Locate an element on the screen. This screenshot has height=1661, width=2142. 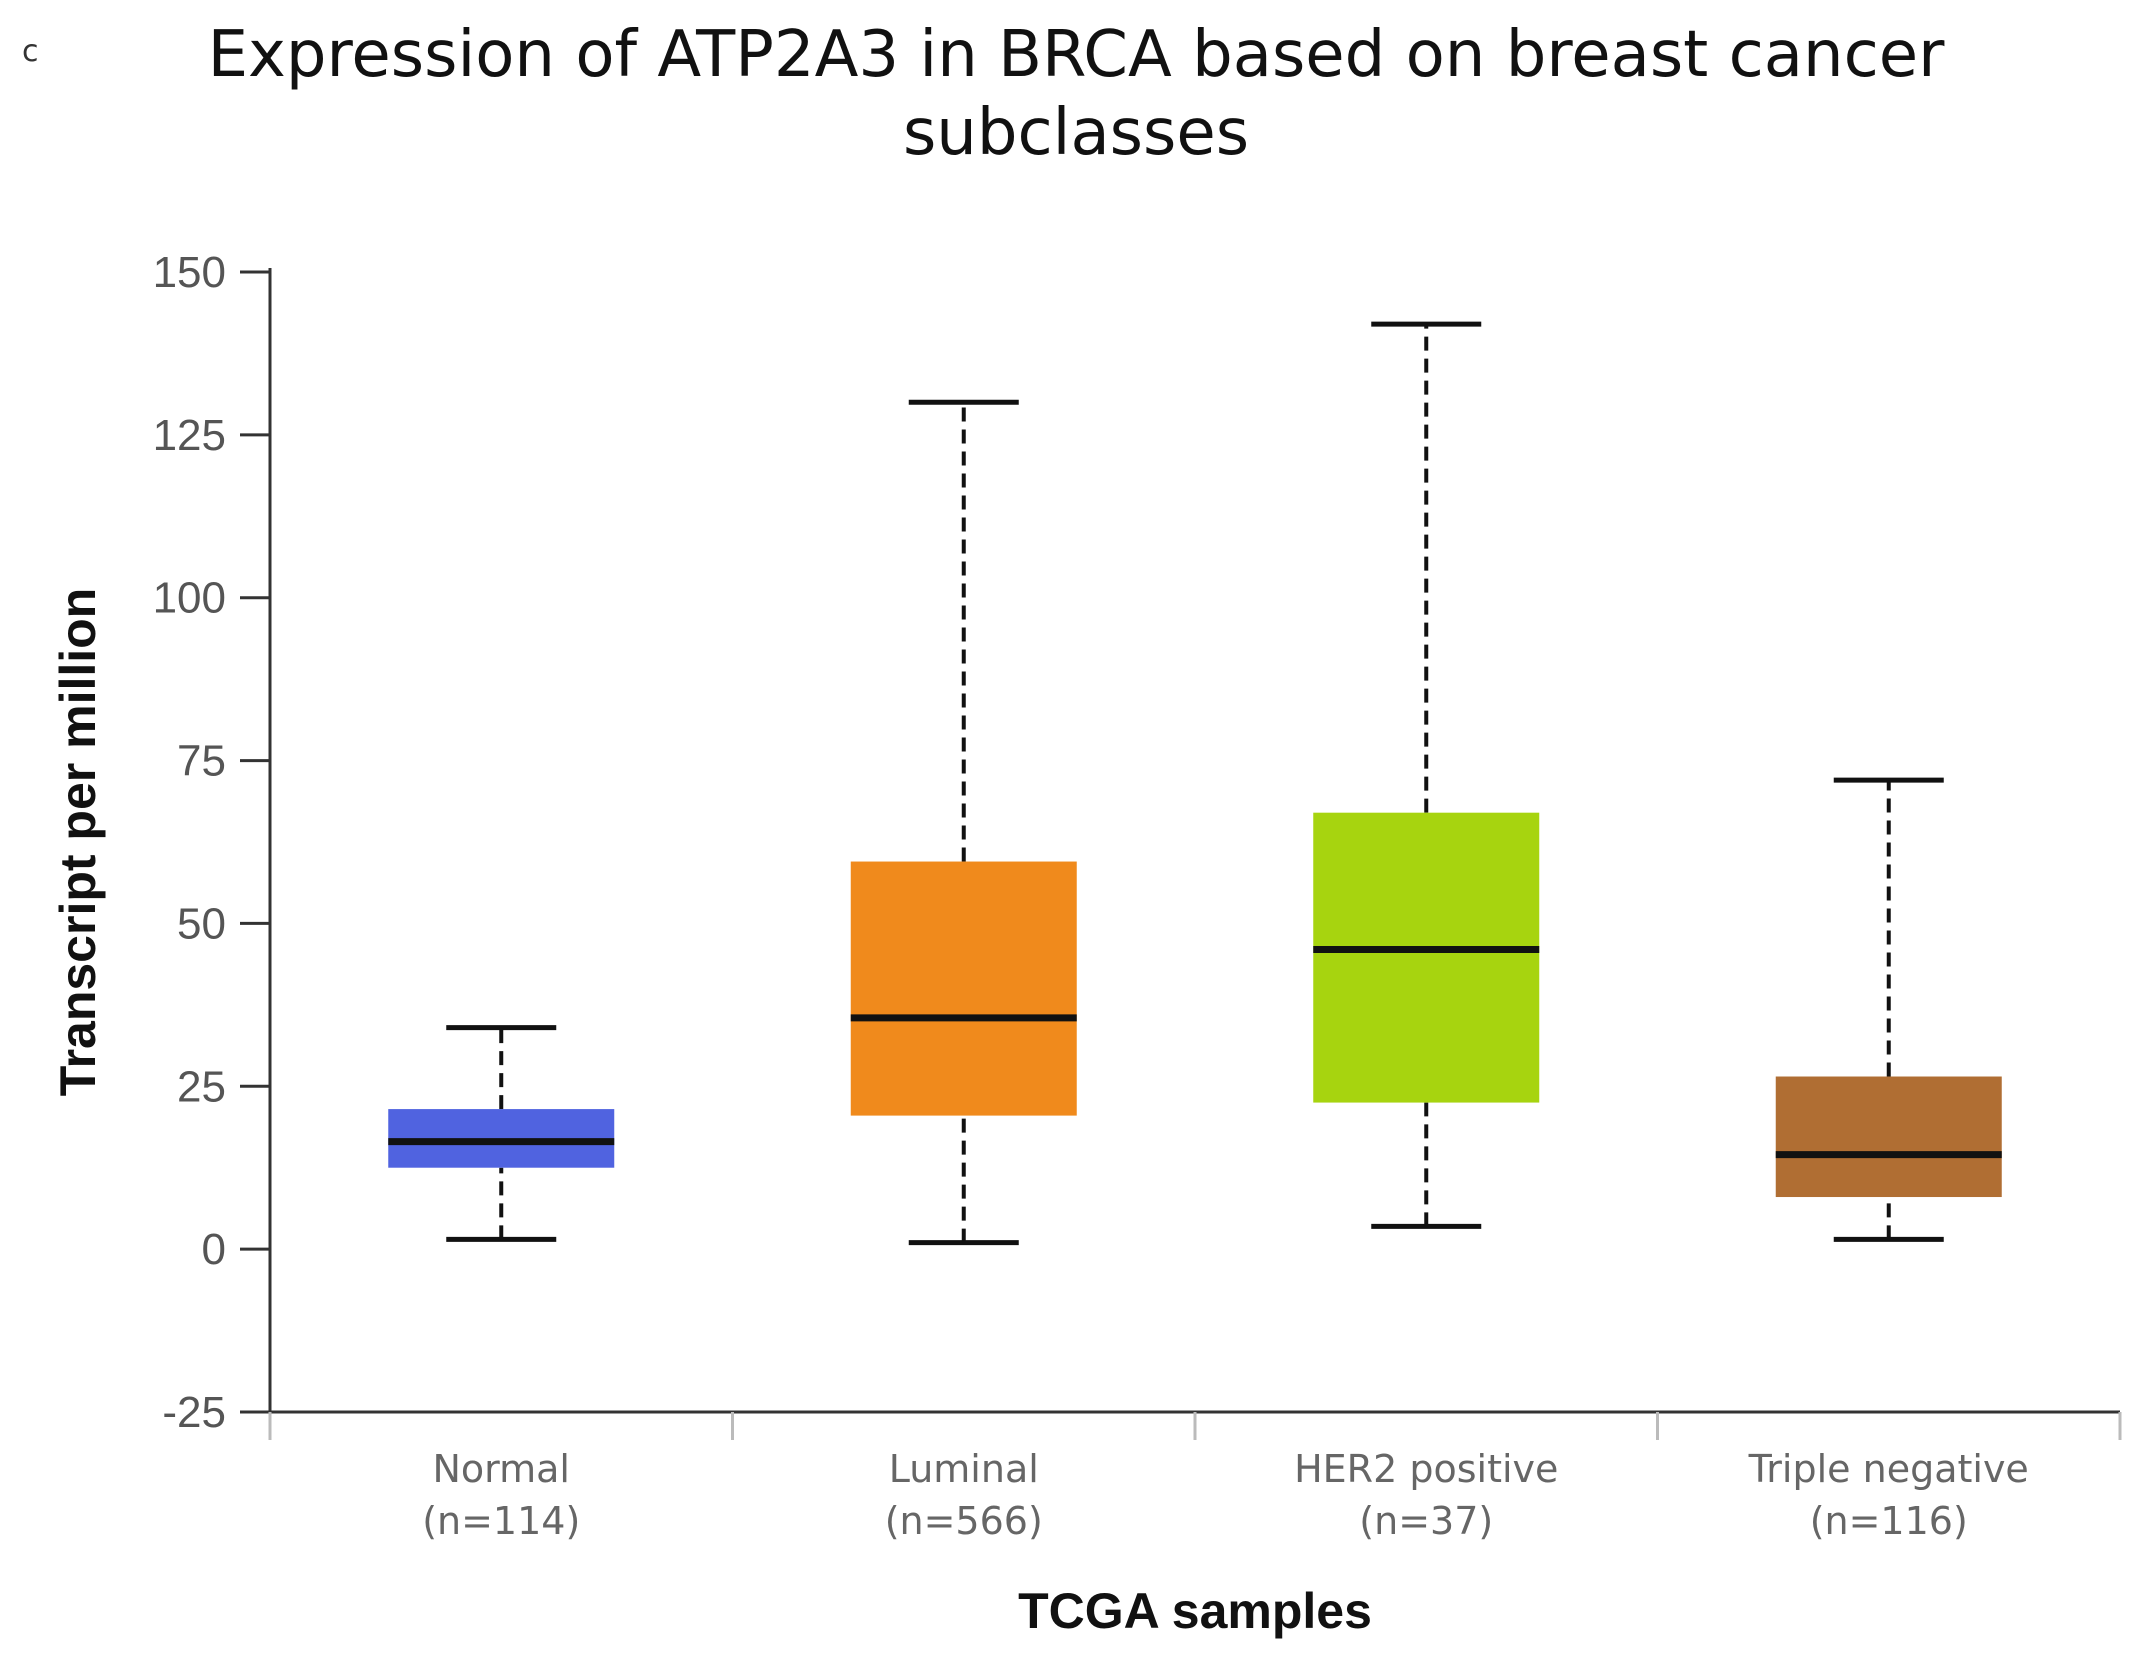
y-tick-label: 150 is located at coordinates (189, 272).